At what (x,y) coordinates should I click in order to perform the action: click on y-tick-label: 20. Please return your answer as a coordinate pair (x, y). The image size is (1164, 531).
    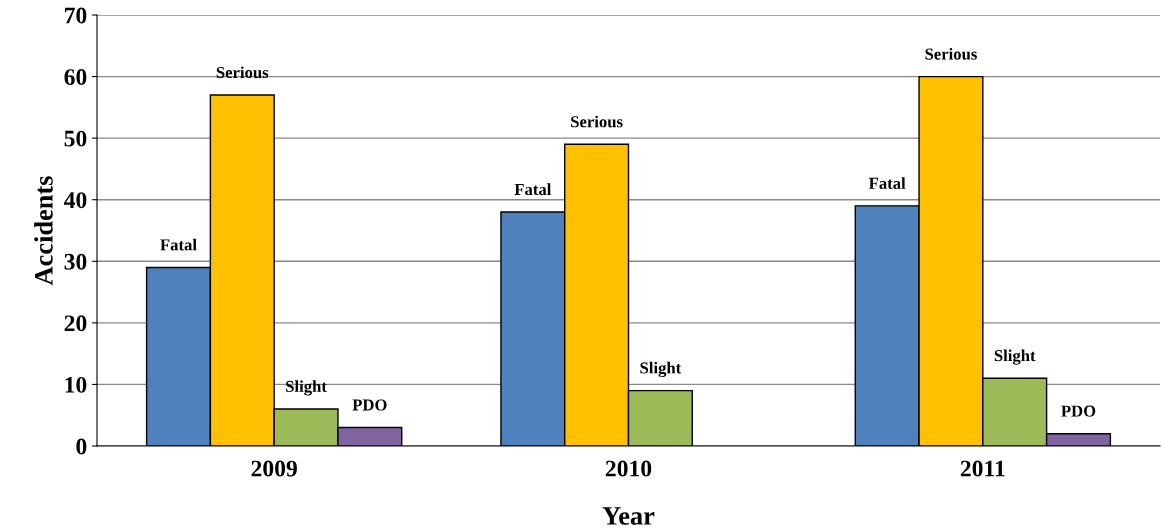
    Looking at the image, I should click on (75, 323).